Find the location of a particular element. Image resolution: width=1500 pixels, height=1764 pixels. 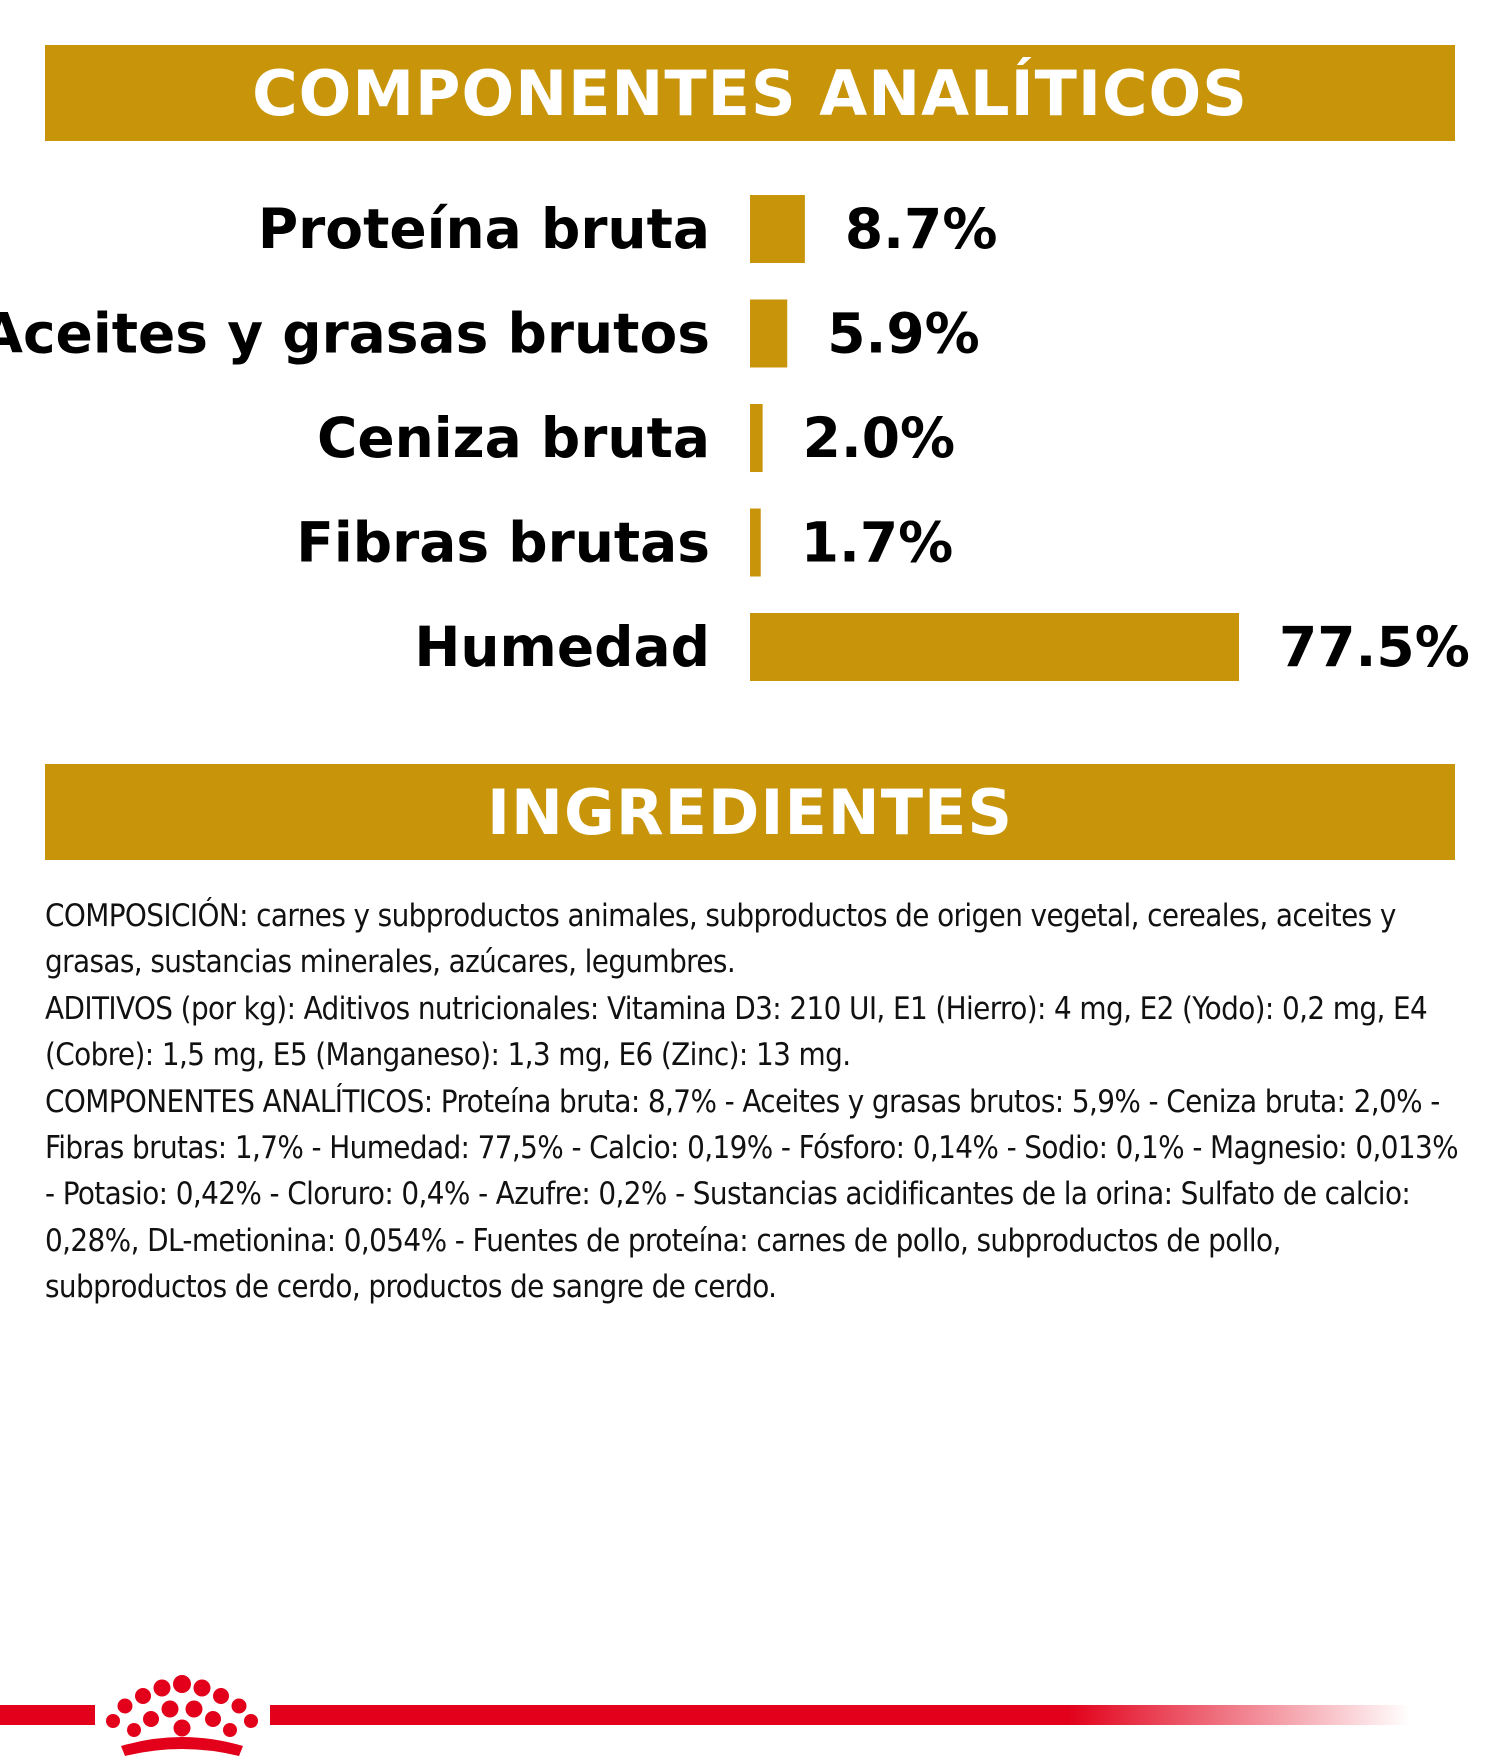

footer-stripe-right is located at coordinates (840, 1715).